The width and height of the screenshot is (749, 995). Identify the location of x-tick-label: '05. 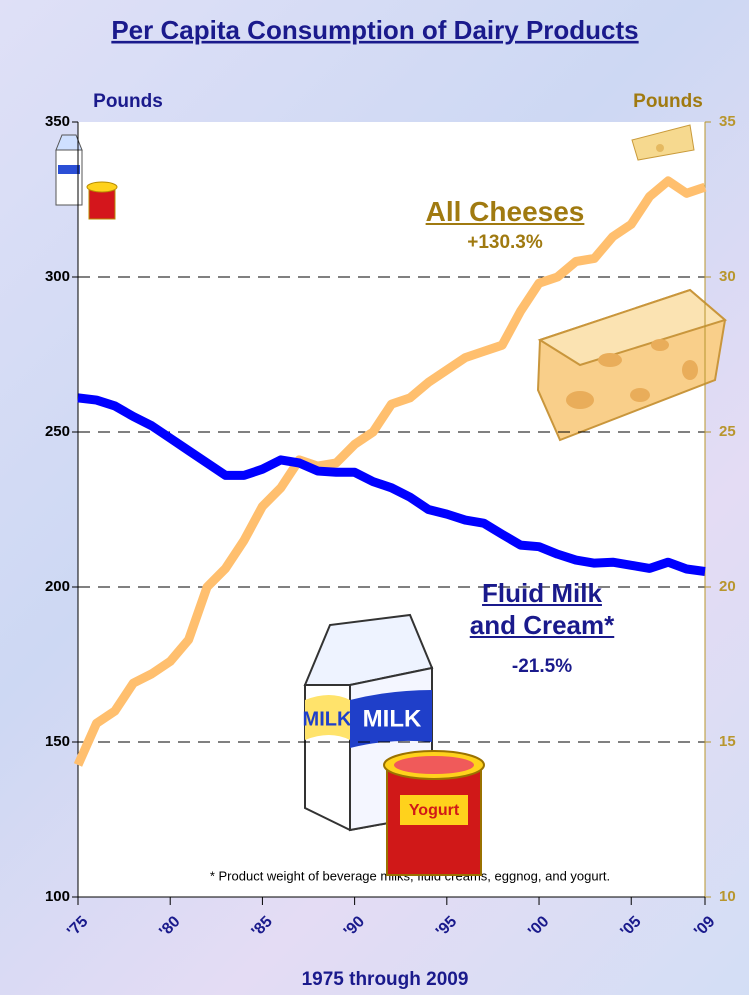
(630, 926).